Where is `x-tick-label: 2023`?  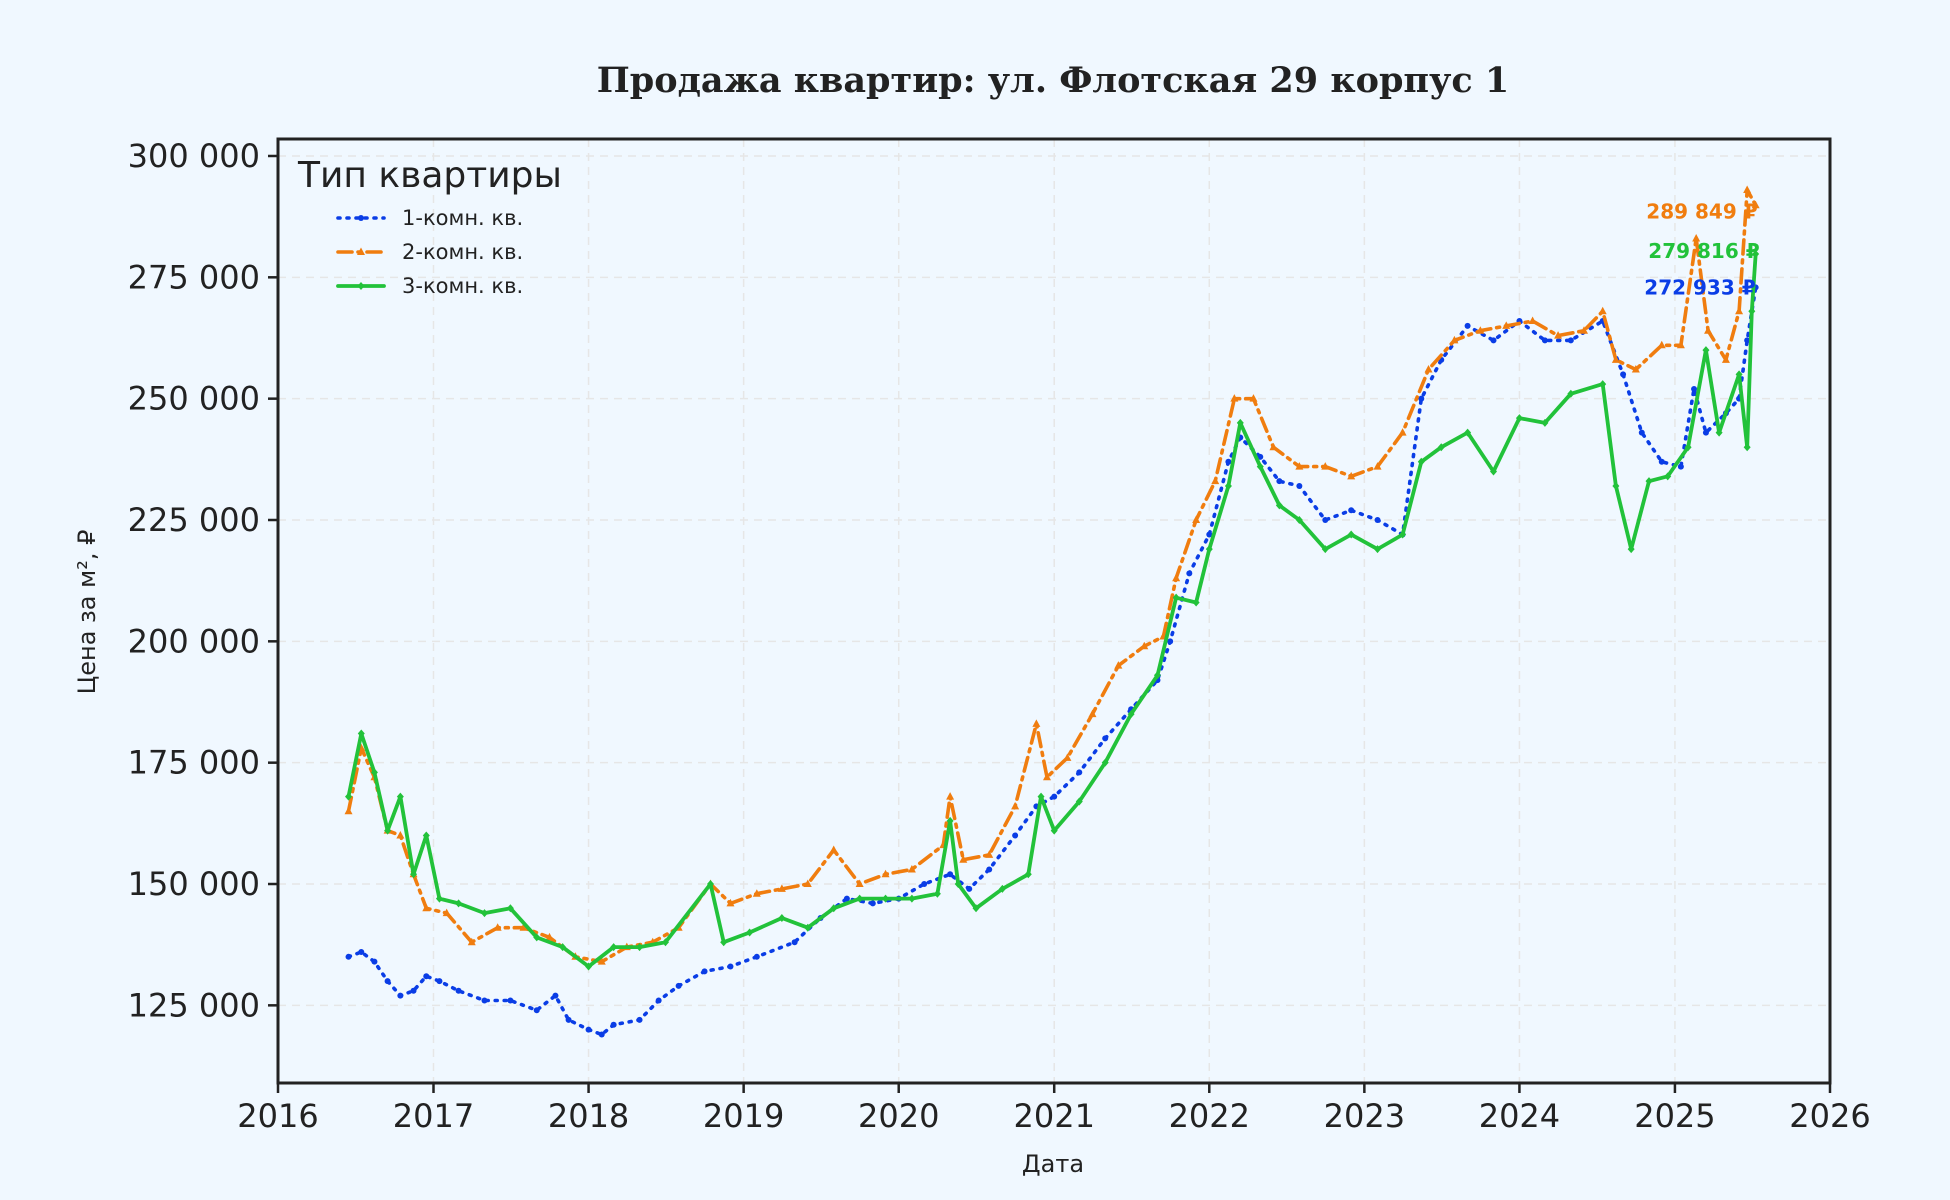
x-tick-label: 2023 is located at coordinates (1364, 1116).